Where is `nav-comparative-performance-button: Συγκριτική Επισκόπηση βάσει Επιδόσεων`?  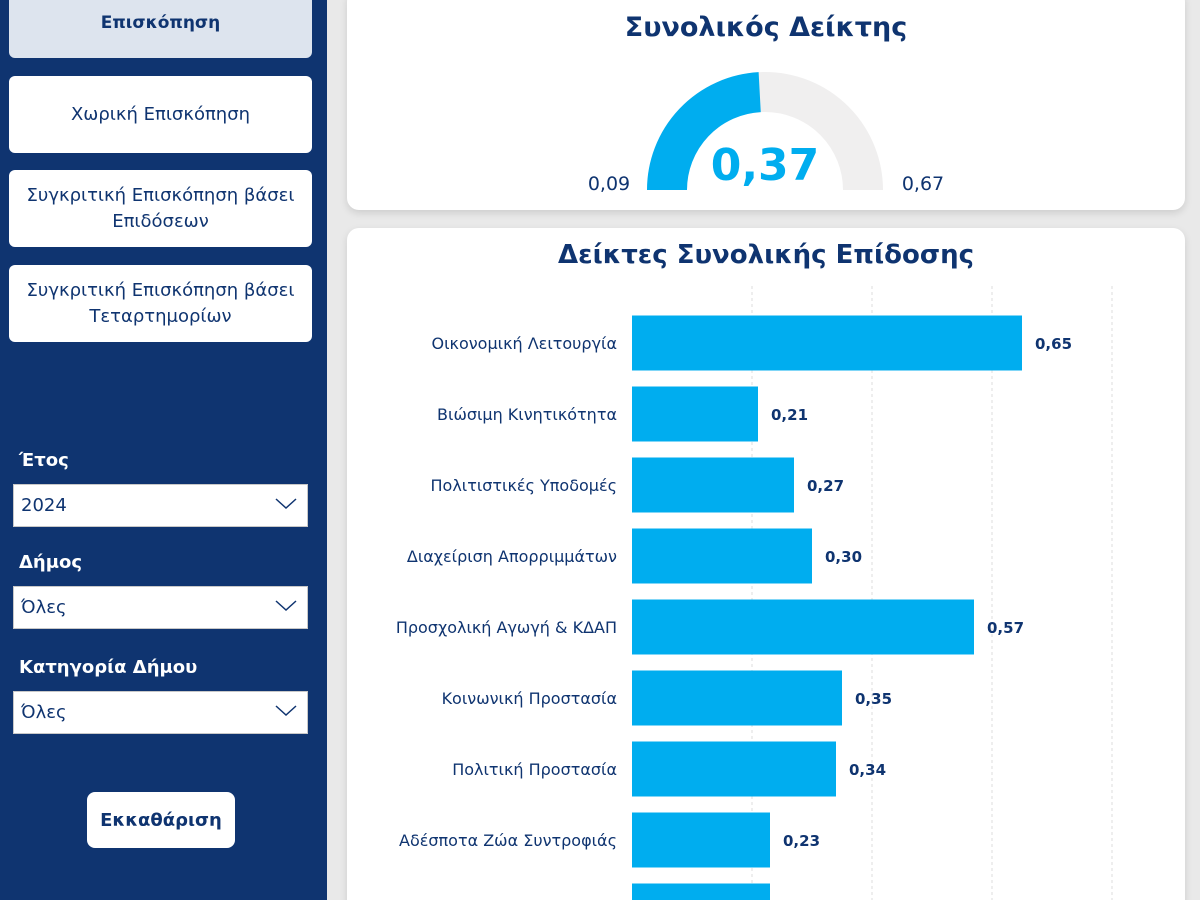
nav-comparative-performance-button: Συγκριτική Επισκόπηση βάσει Επιδόσεων is located at coordinates (160, 208).